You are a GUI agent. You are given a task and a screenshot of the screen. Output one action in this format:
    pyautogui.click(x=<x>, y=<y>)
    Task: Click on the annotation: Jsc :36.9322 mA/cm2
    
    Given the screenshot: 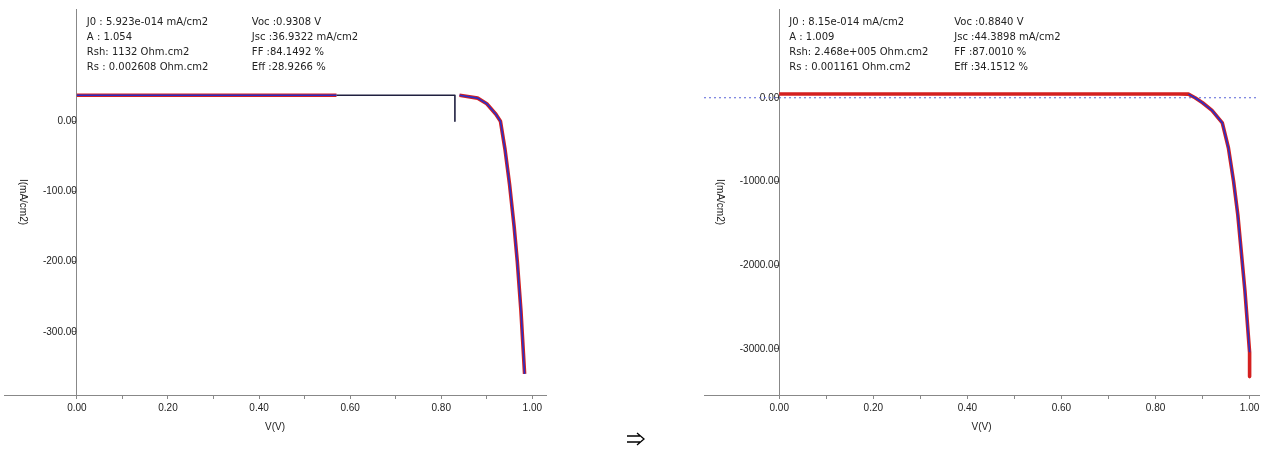 What is the action you would take?
    pyautogui.click(x=304, y=36)
    